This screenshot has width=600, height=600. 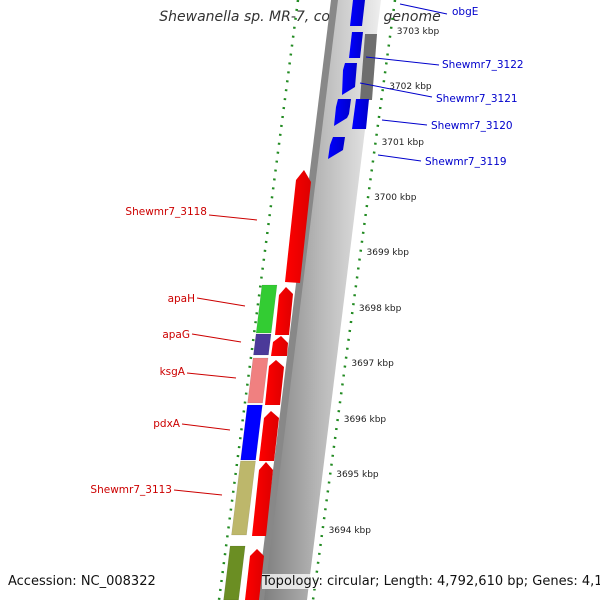 What do you see at coordinates (82, 581) in the screenshot?
I see `accession-label: Accession: NC_008322` at bounding box center [82, 581].